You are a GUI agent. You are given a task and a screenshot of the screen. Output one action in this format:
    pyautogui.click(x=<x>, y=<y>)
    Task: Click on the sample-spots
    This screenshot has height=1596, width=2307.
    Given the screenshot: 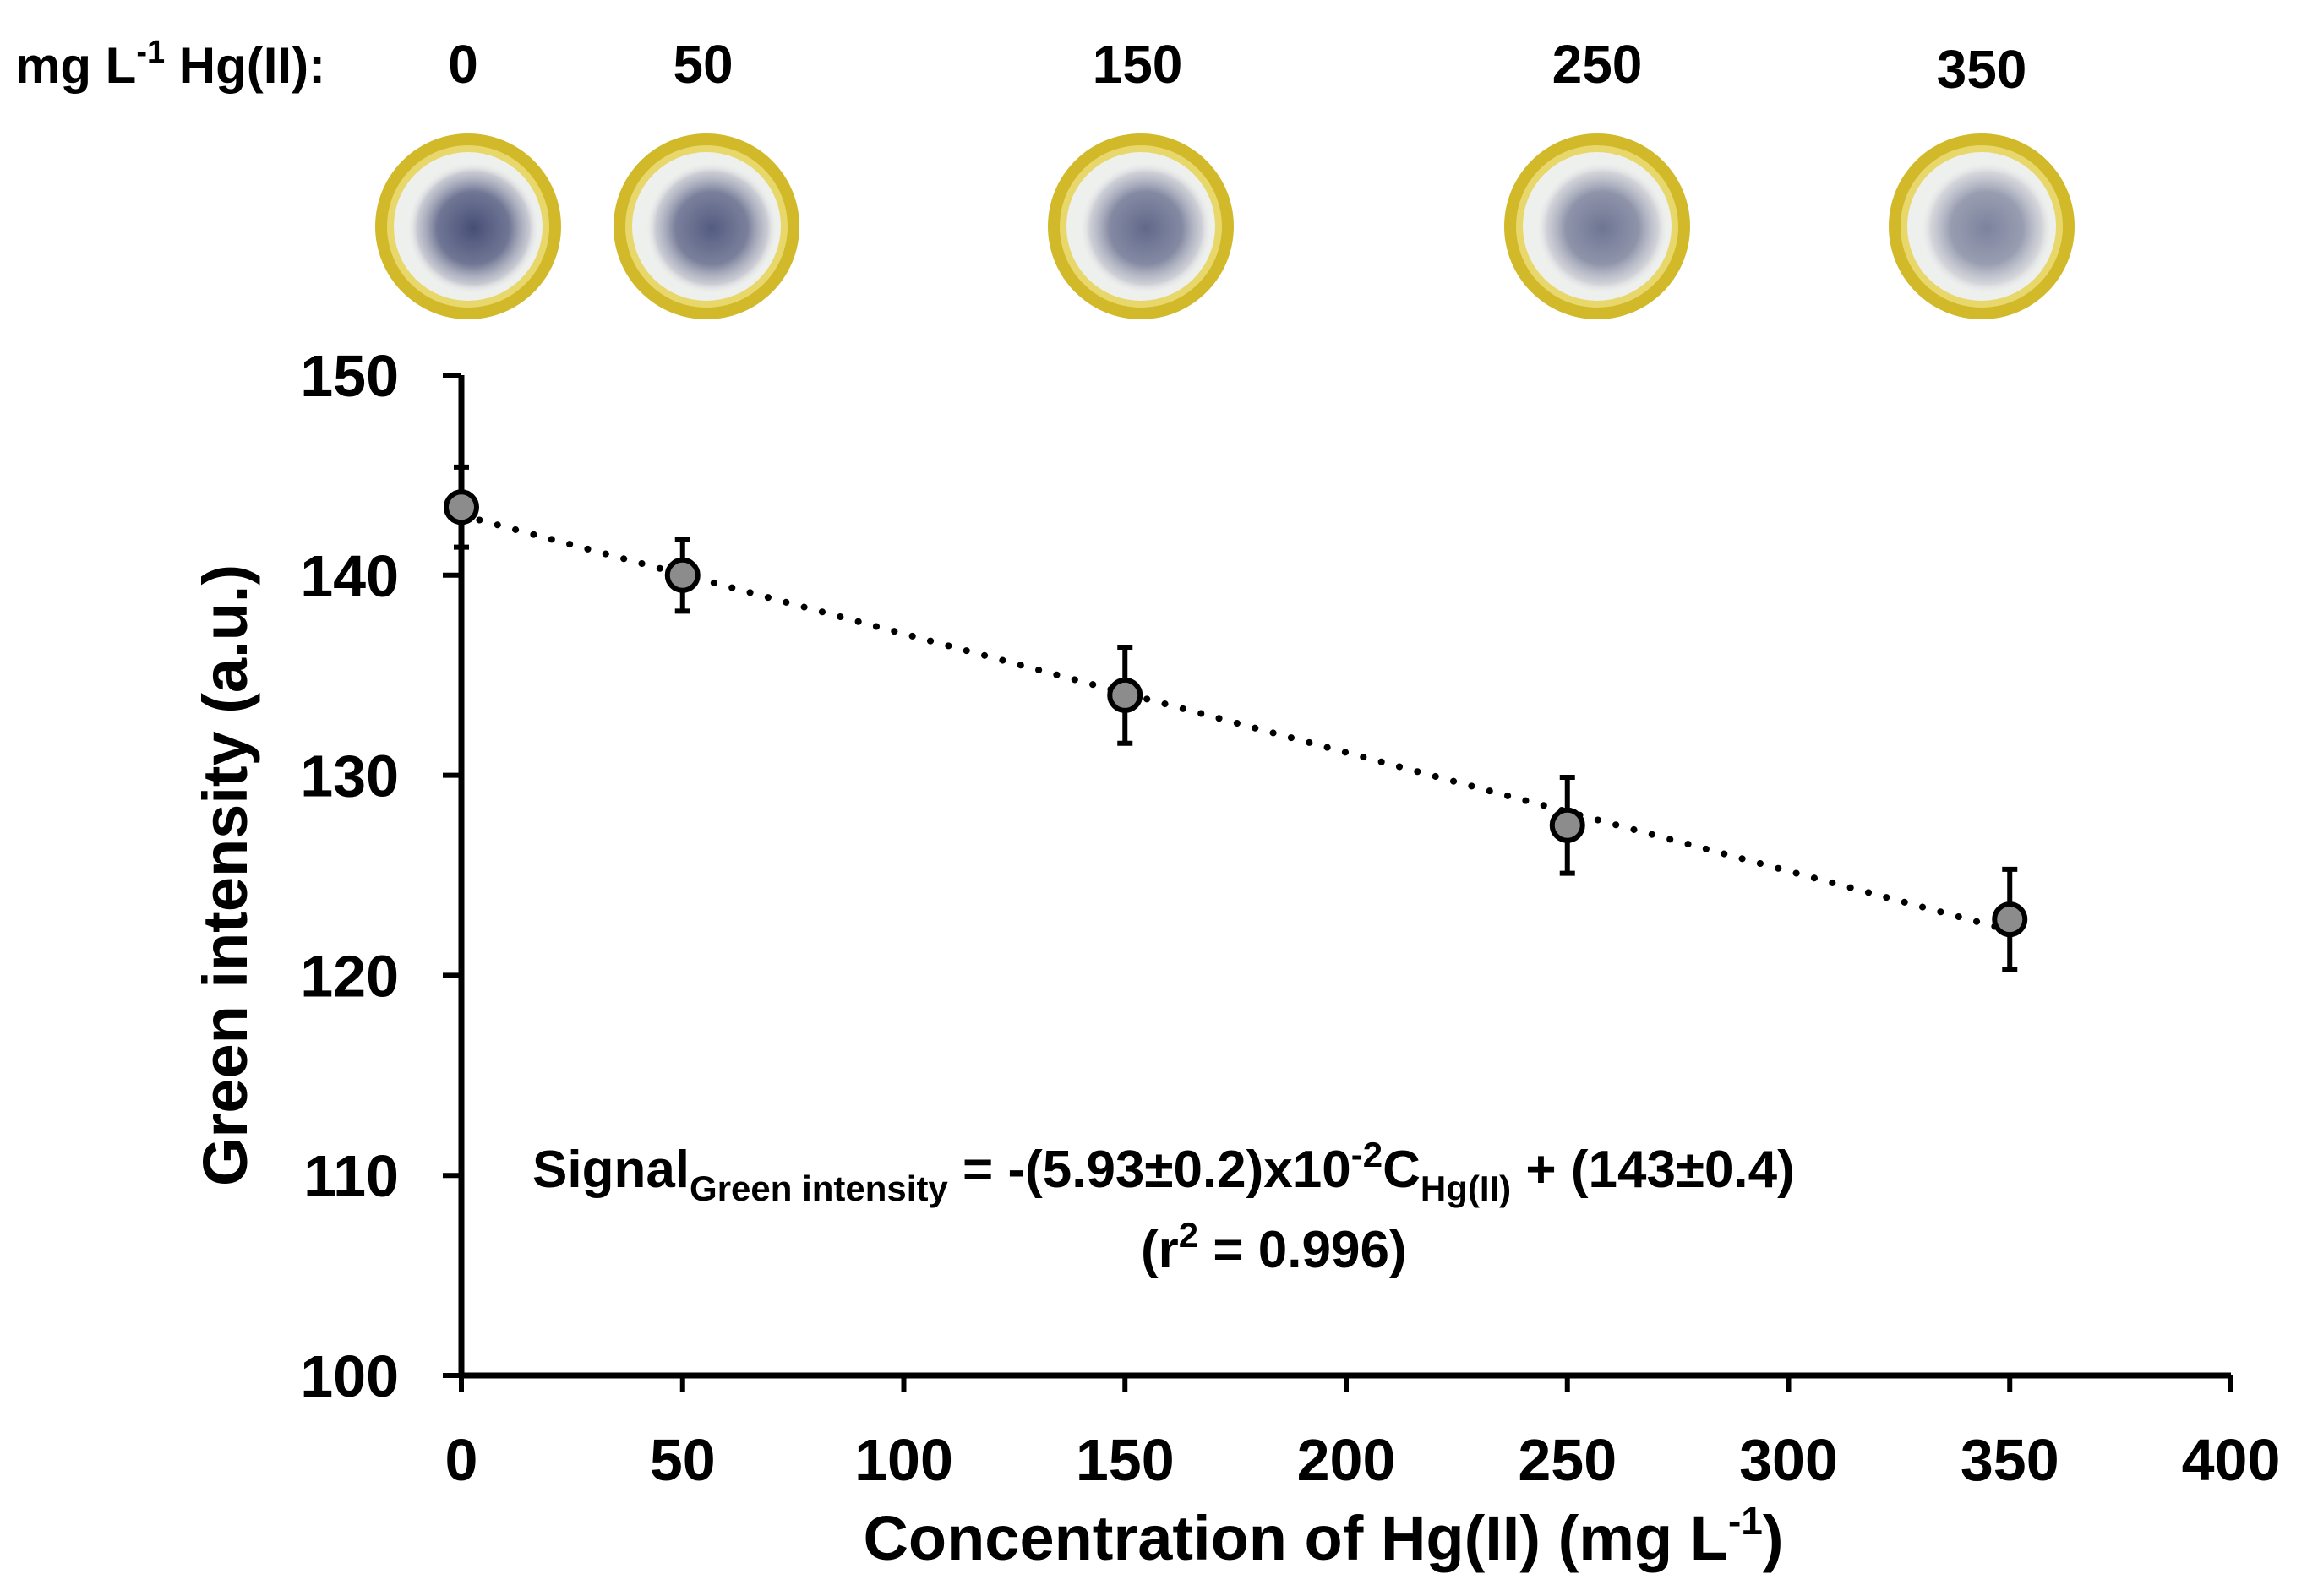 What is the action you would take?
    pyautogui.click(x=1225, y=226)
    